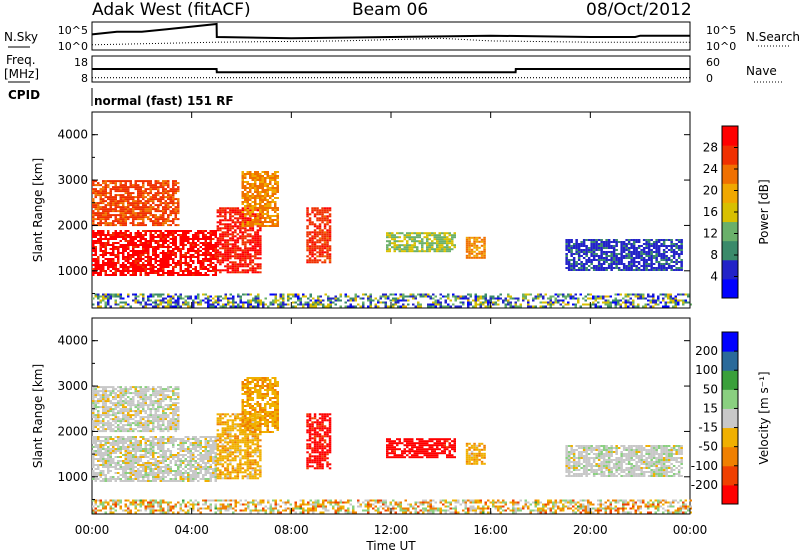 Image resolution: width=800 pixels, height=554 pixels. Describe the element at coordinates (291, 530) in the screenshot. I see `x-tick-label: 08:00` at that location.